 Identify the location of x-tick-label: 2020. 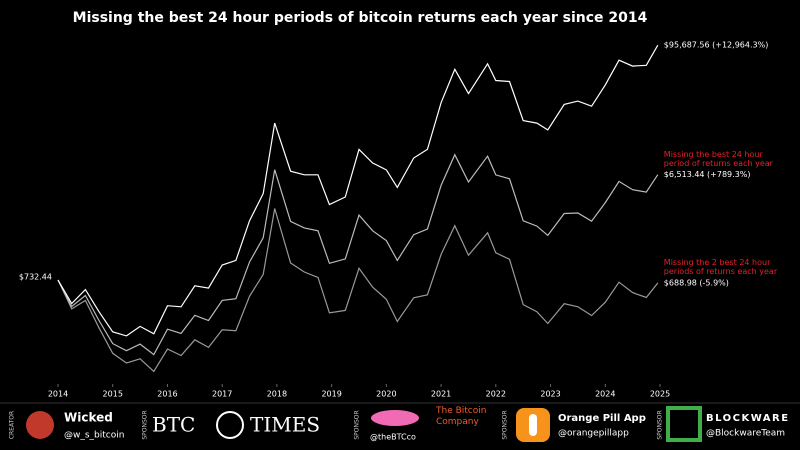
(386, 394).